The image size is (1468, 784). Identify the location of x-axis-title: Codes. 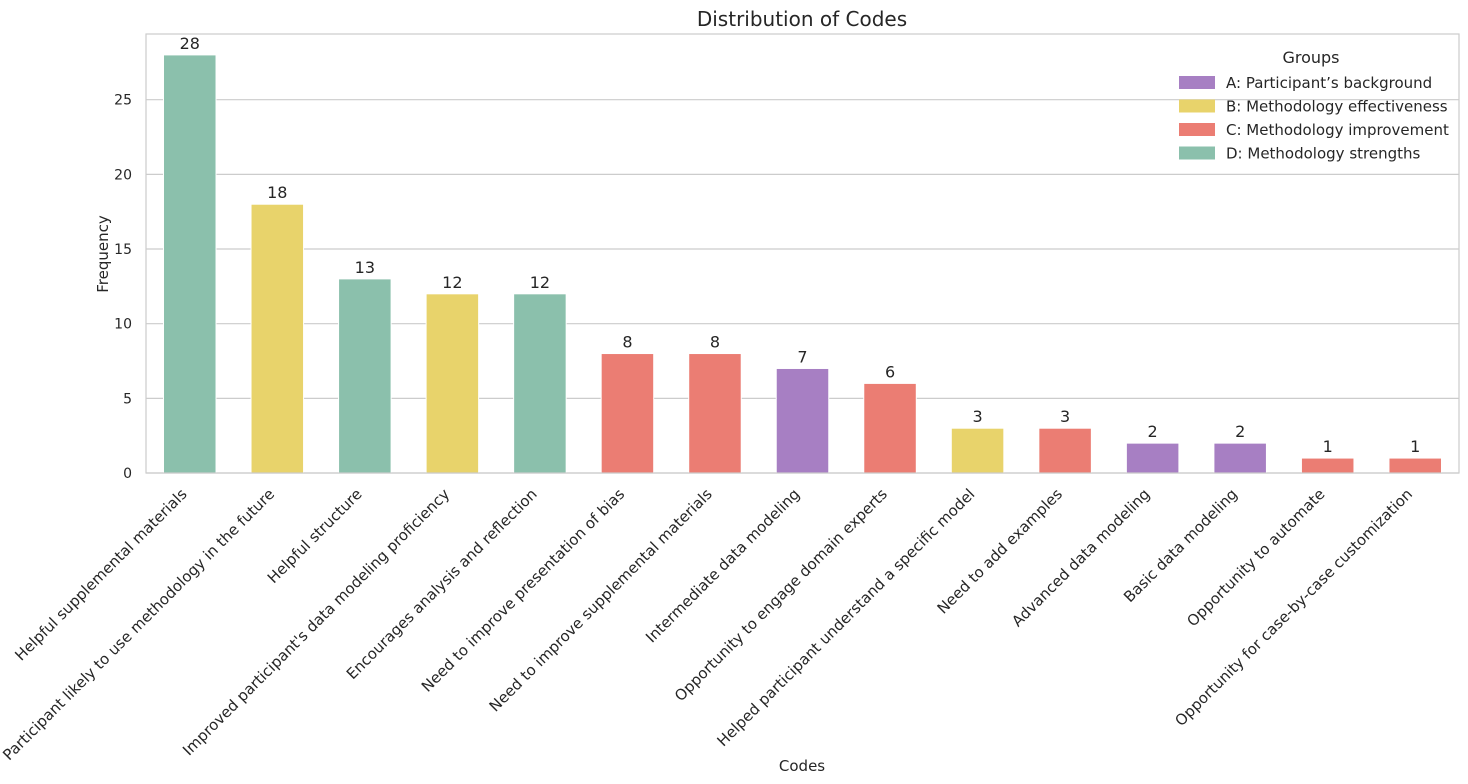
(802, 766).